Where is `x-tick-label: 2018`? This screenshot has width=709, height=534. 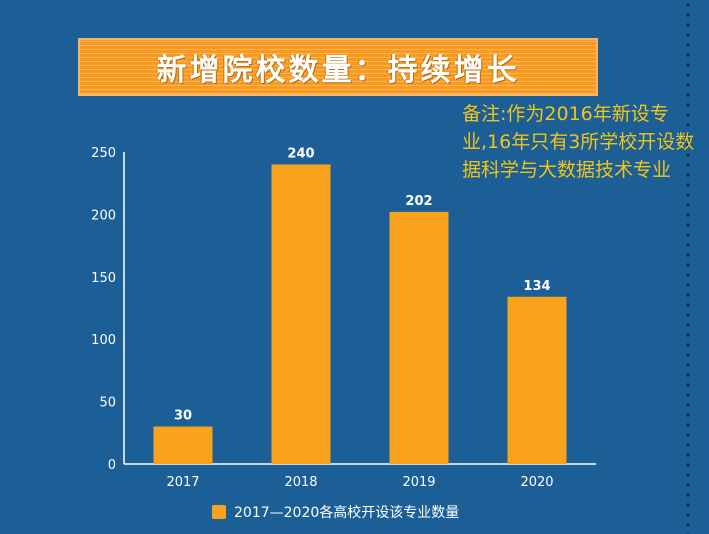 x-tick-label: 2018 is located at coordinates (300, 482).